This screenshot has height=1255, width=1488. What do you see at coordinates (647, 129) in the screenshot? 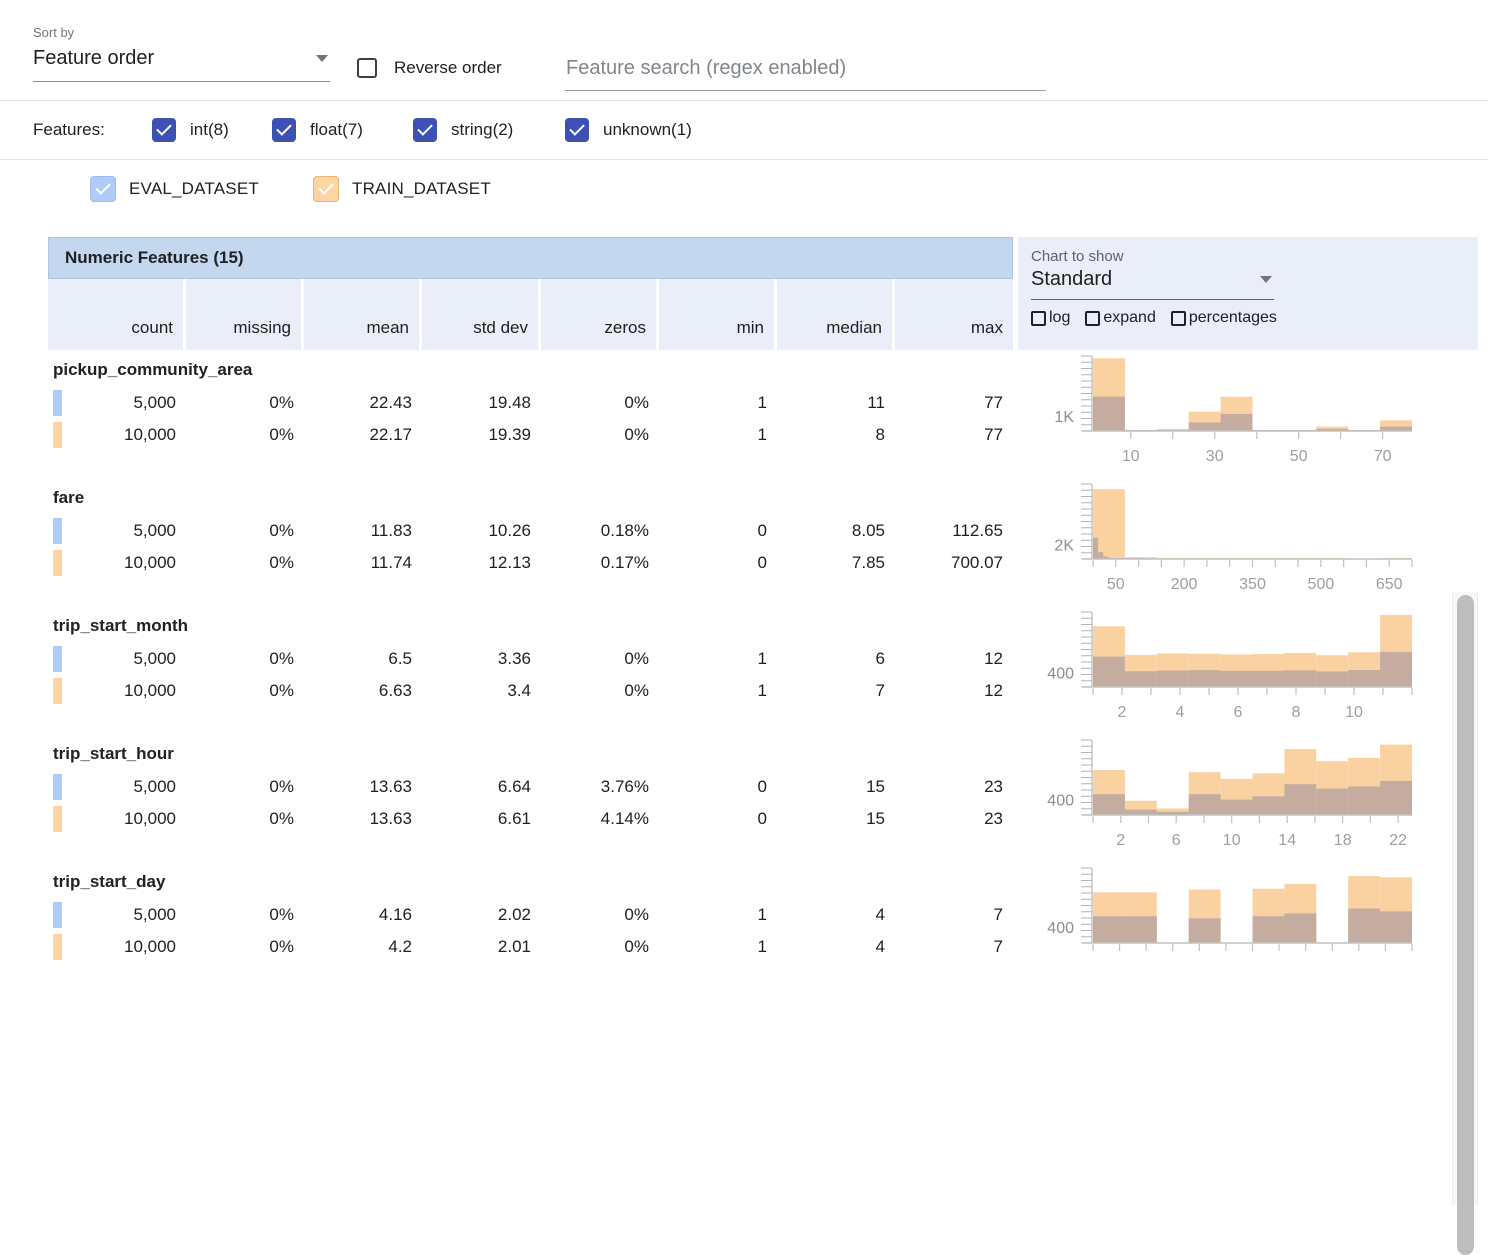
I see `feature-type-label: unknown(1)` at bounding box center [647, 129].